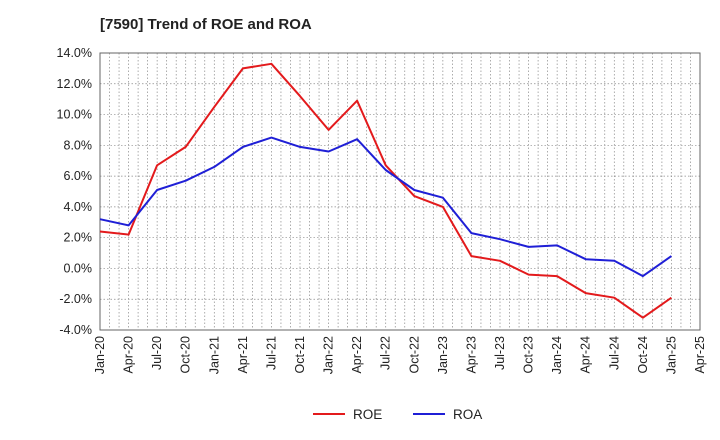 Image resolution: width=720 pixels, height=440 pixels. I want to click on x-tick-label: Apr-25, so click(700, 355).